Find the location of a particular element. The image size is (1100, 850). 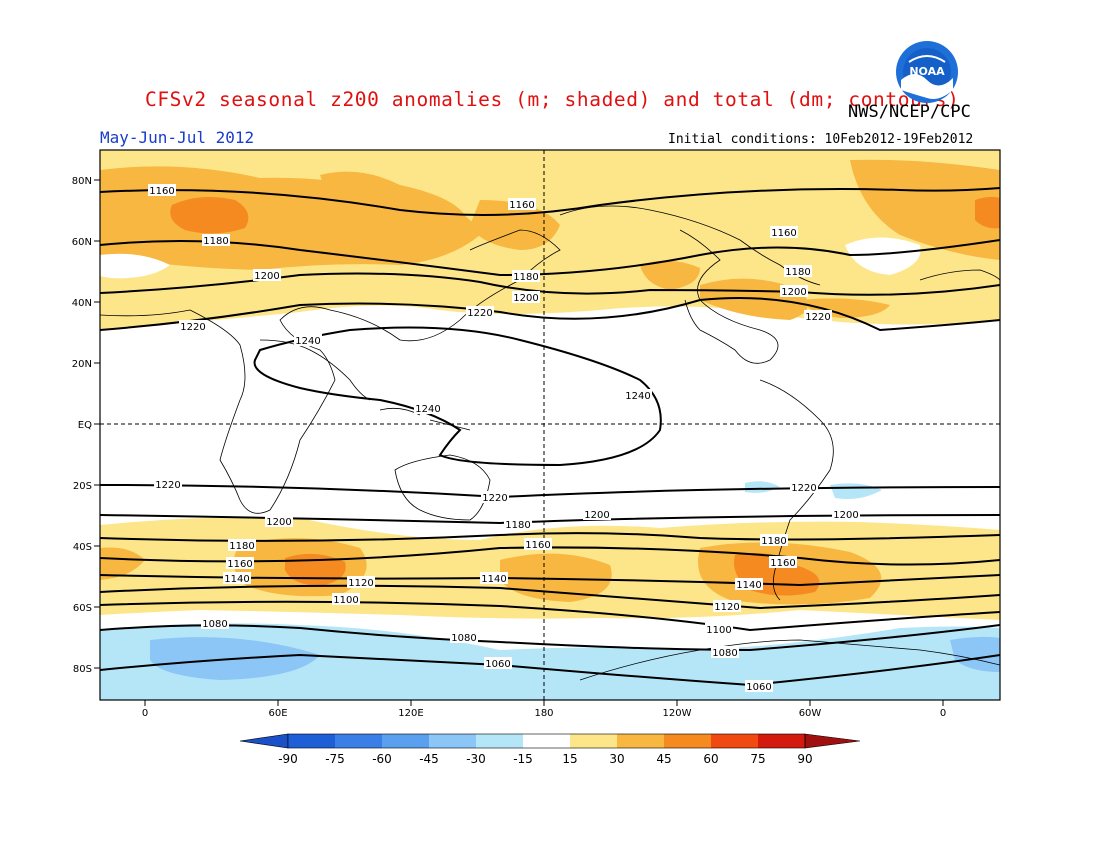

contour-label-1100-b: 1100 is located at coordinates (719, 629).